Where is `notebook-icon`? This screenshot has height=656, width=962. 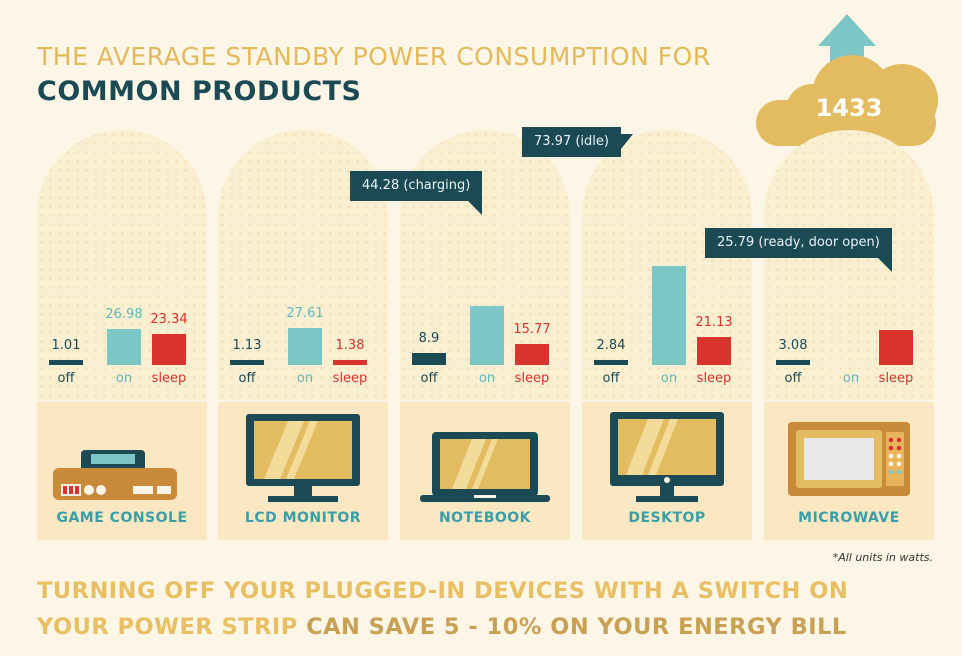
notebook-icon is located at coordinates (485, 457).